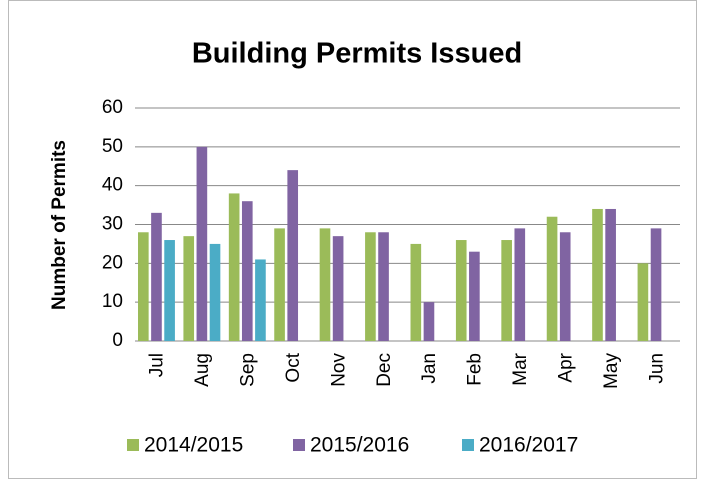 This screenshot has width=701, height=481. I want to click on y-tick-label: 0, so click(117, 340).